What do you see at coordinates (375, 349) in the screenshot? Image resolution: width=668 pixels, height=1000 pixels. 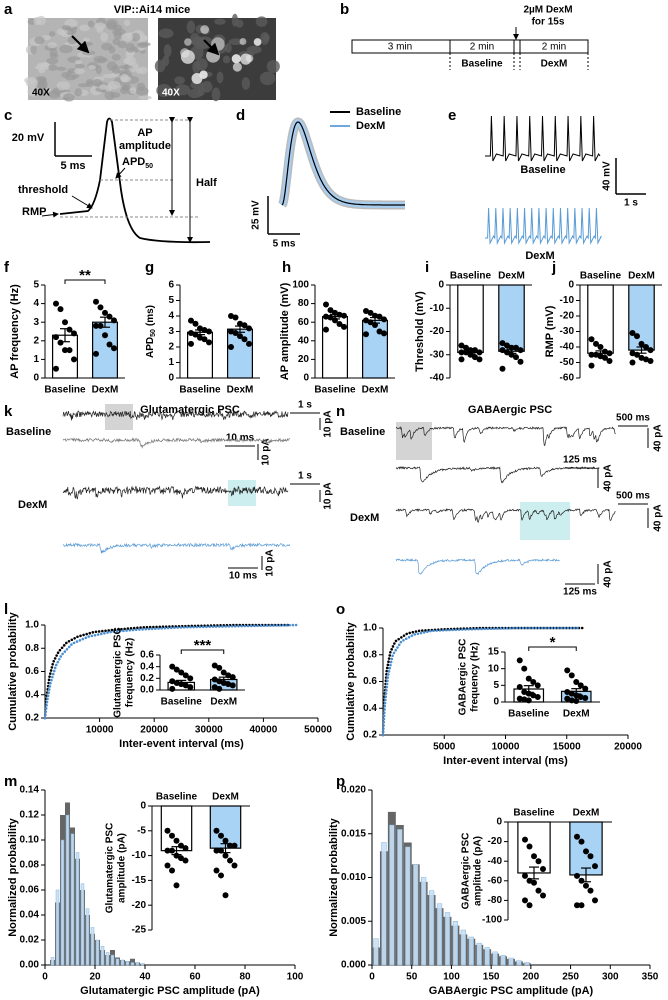 I see `bar` at bounding box center [375, 349].